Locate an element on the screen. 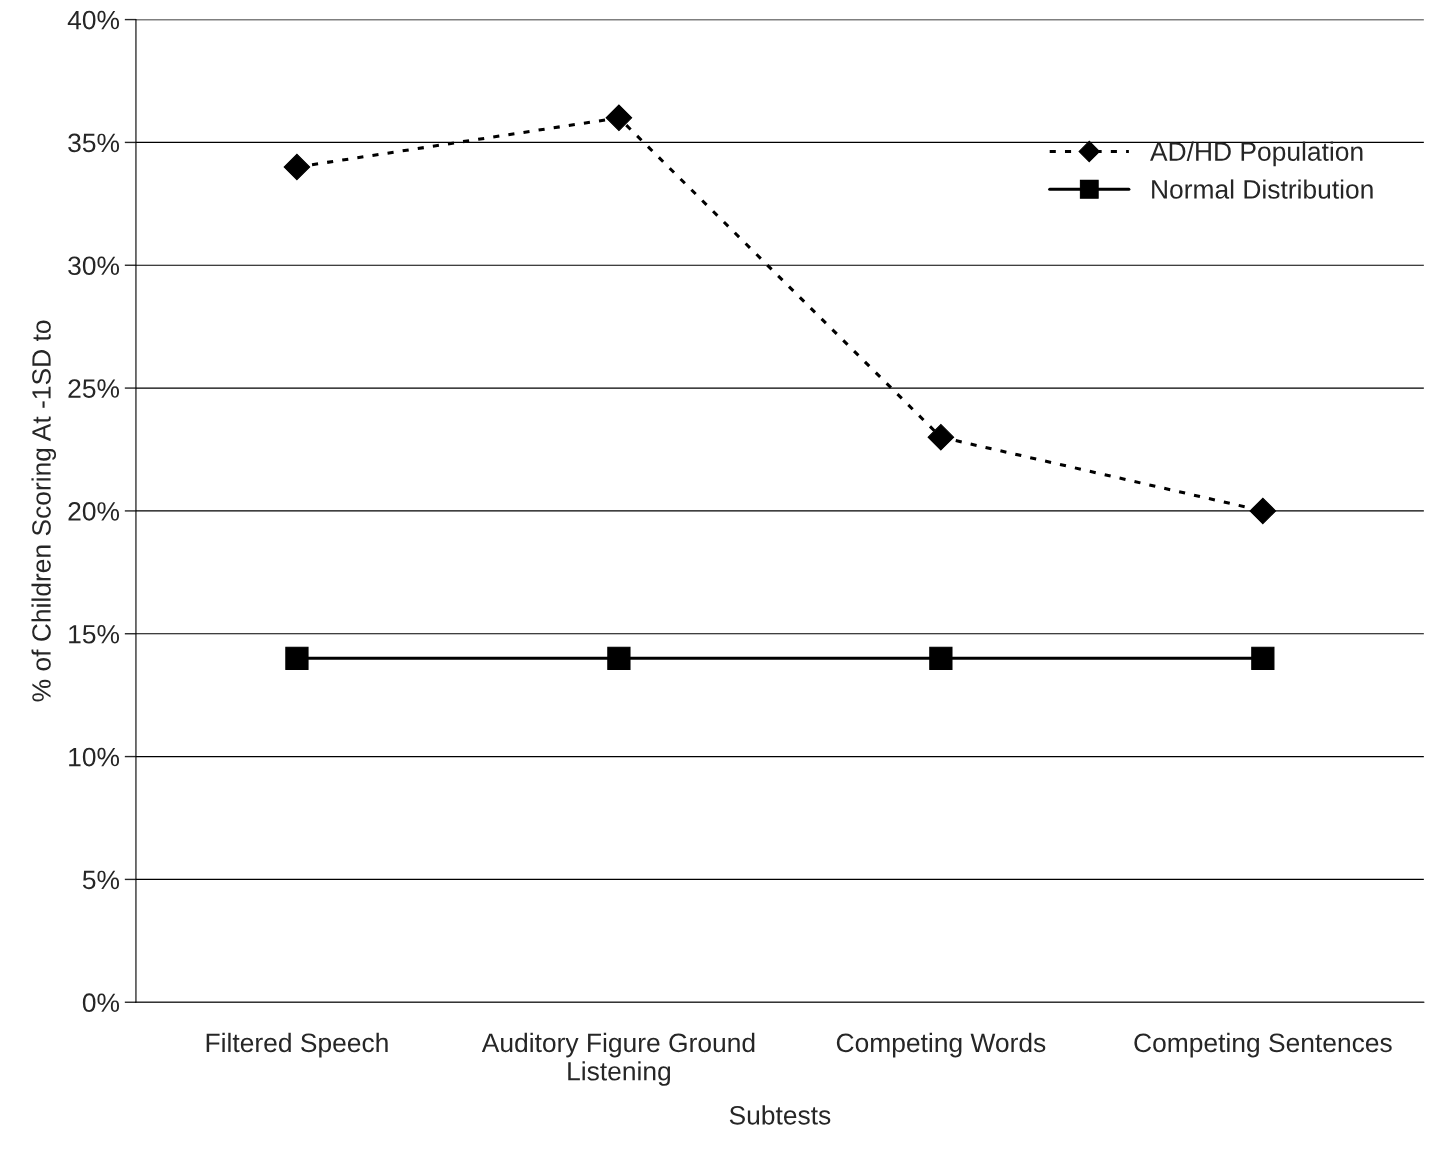 This screenshot has height=1152, width=1431. y-tick-label: 30% is located at coordinates (94, 266).